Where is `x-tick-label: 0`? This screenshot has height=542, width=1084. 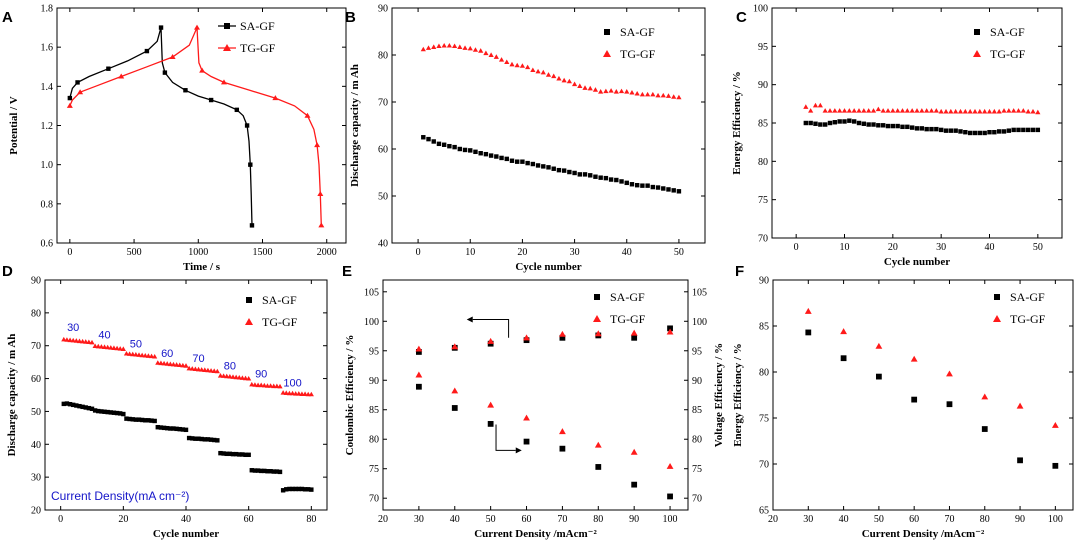 x-tick-label: 0 is located at coordinates (796, 247).